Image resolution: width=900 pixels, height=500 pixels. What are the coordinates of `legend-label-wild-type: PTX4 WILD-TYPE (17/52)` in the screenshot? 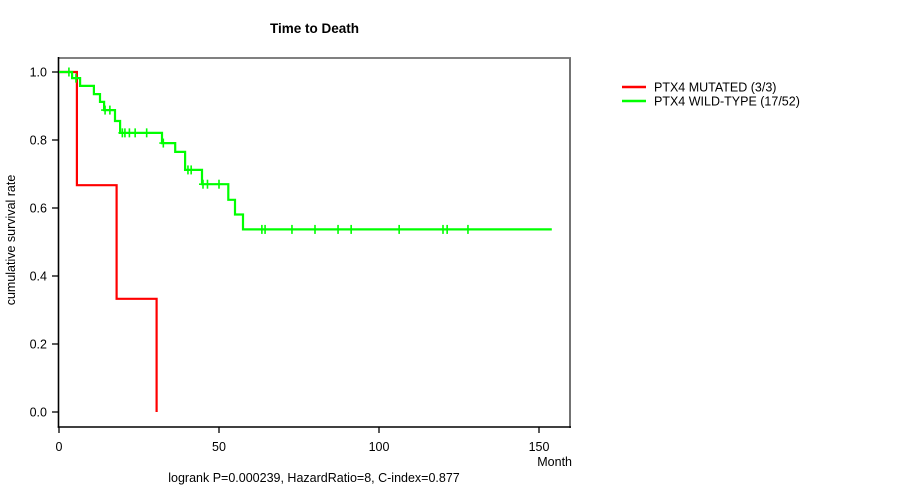 It's located at (727, 102).